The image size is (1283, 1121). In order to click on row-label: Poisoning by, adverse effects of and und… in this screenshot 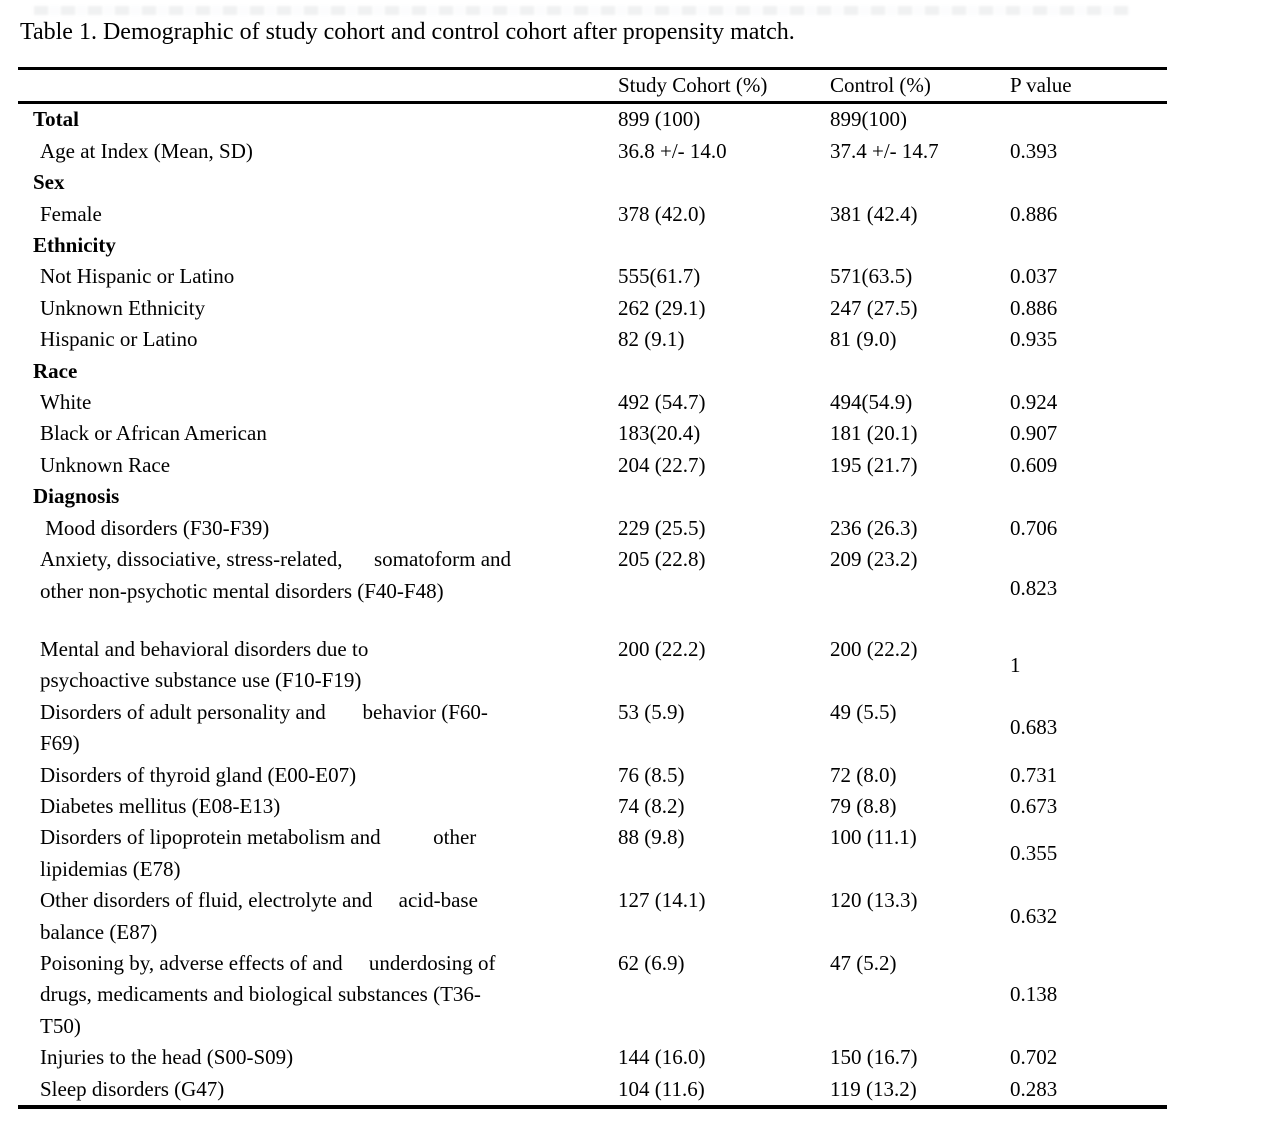, I will do `click(268, 994)`.